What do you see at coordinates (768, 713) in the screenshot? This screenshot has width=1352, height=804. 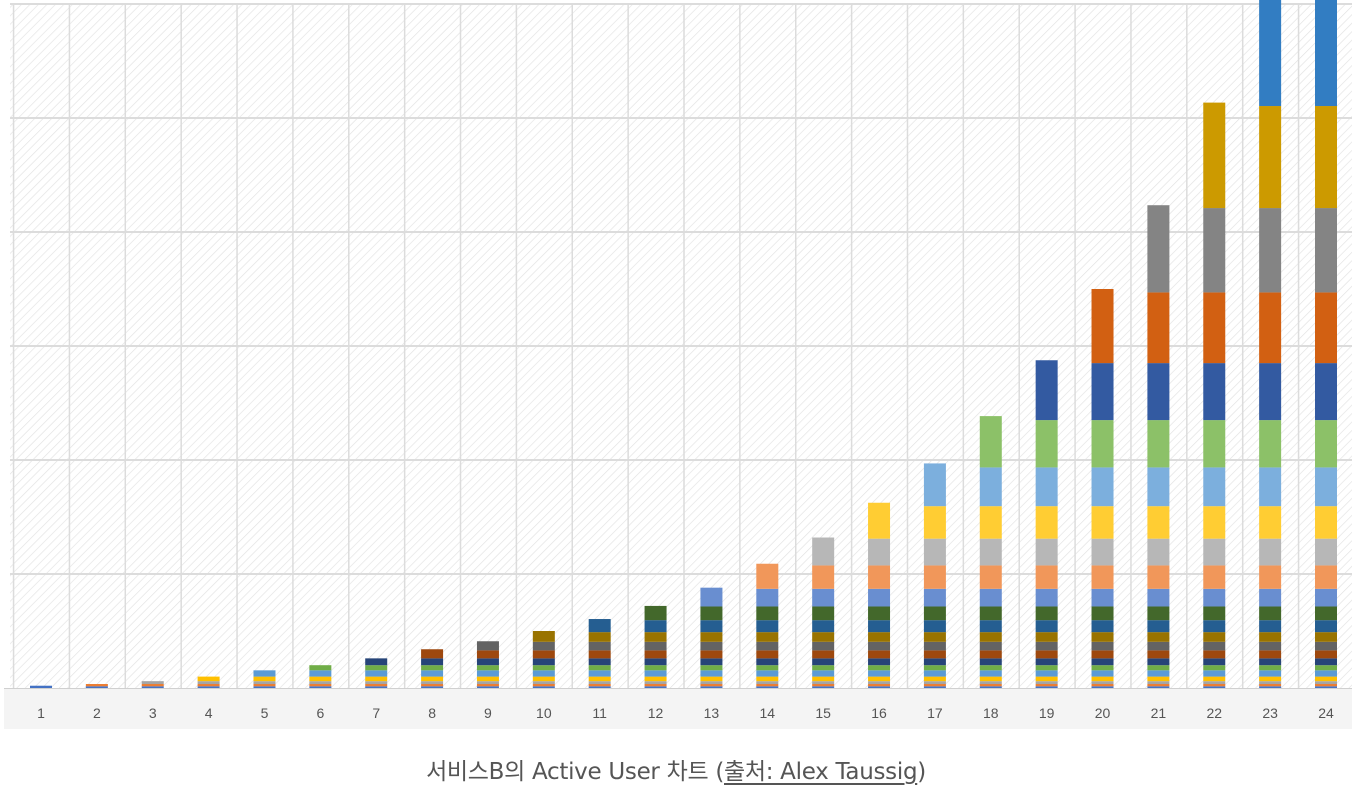 I see `x-tick-label: 14` at bounding box center [768, 713].